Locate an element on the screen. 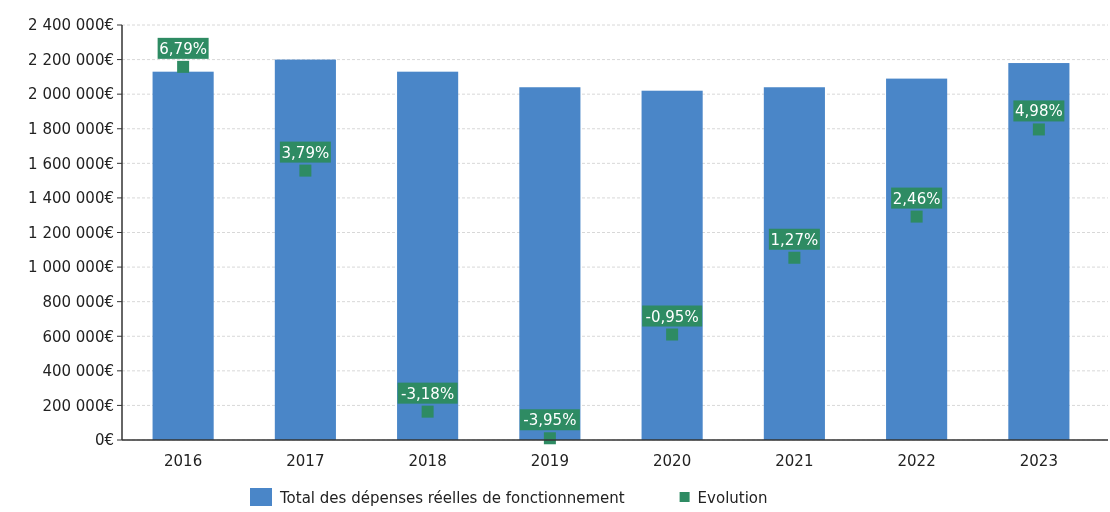  y-tick-label: 400 000€ is located at coordinates (78, 371).